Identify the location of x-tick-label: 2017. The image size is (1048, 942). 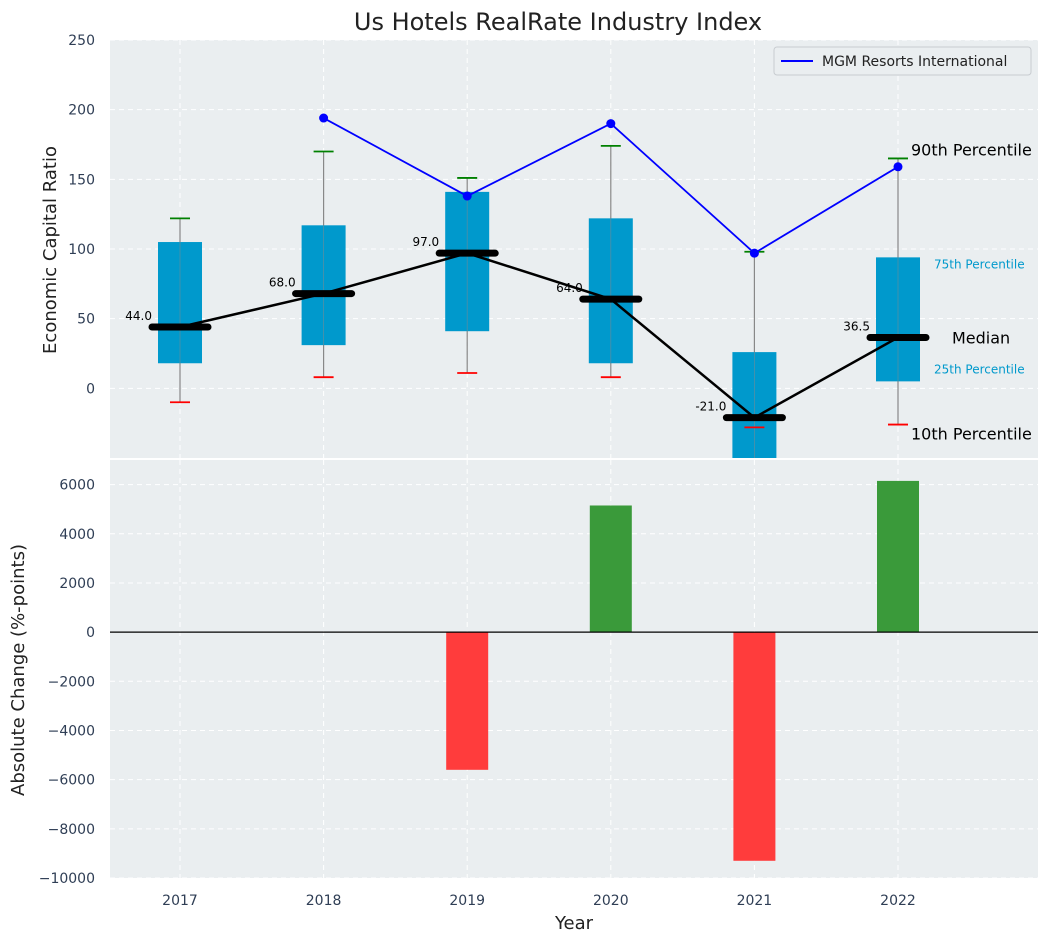
(180, 901).